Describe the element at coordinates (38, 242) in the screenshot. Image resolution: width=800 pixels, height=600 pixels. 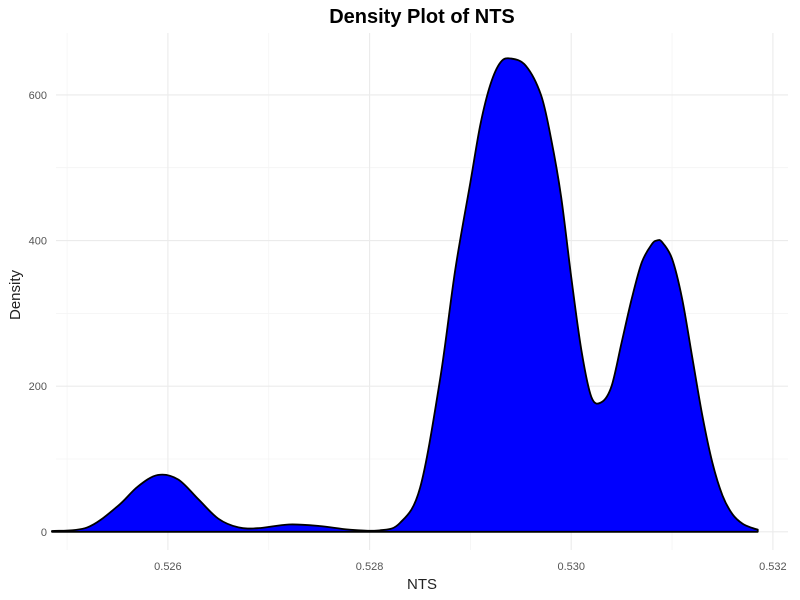
I see `y-tick-label: 400` at that location.